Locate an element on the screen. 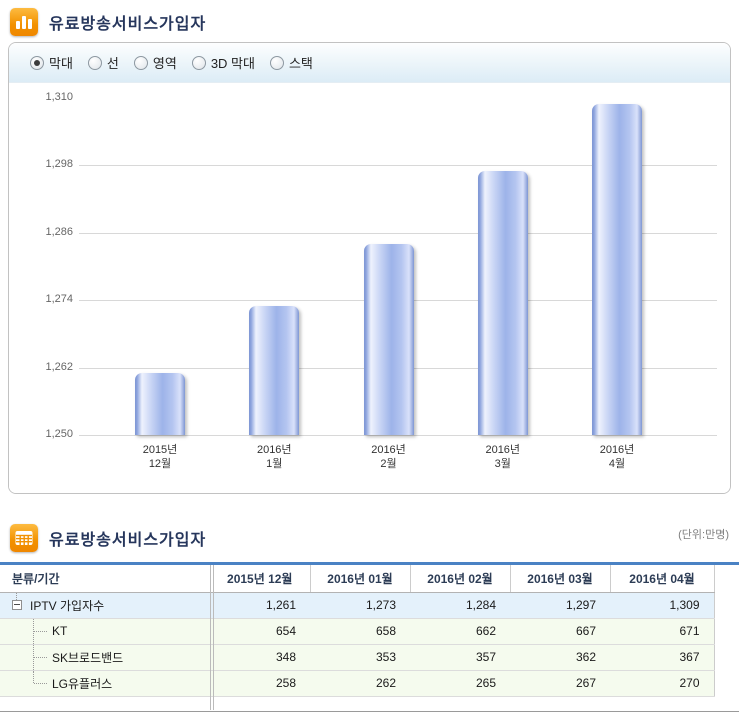 This screenshot has height=719, width=739. cell: 1,309 is located at coordinates (662, 605).